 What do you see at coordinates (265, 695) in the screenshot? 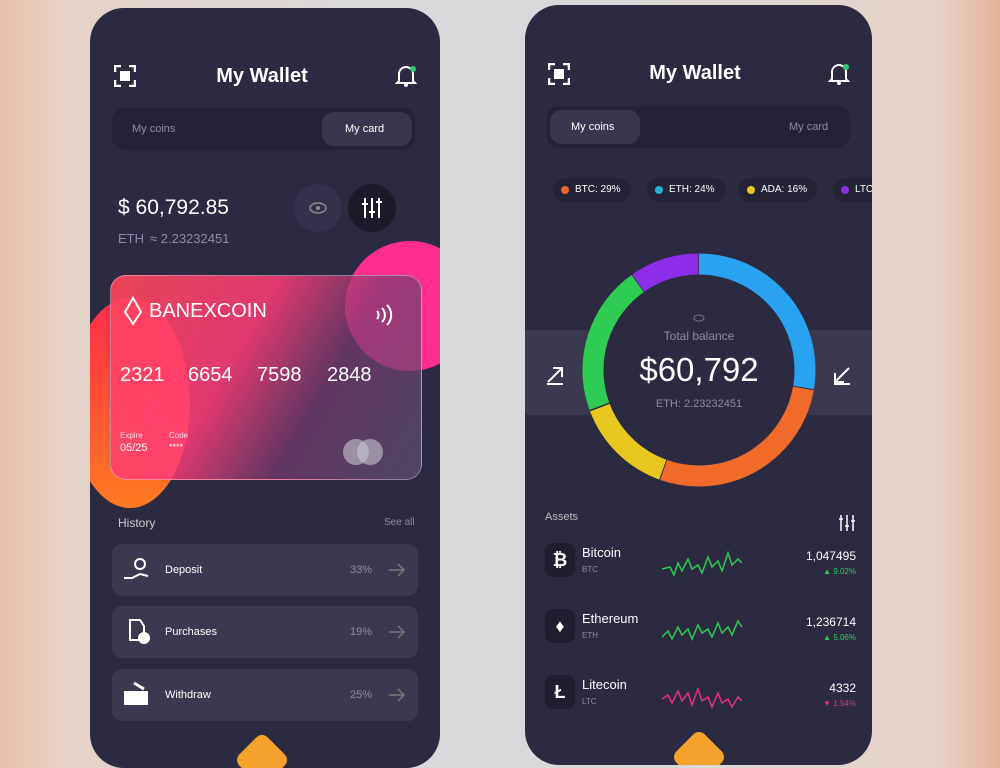
I see `history-row: Withdraw 25%` at bounding box center [265, 695].